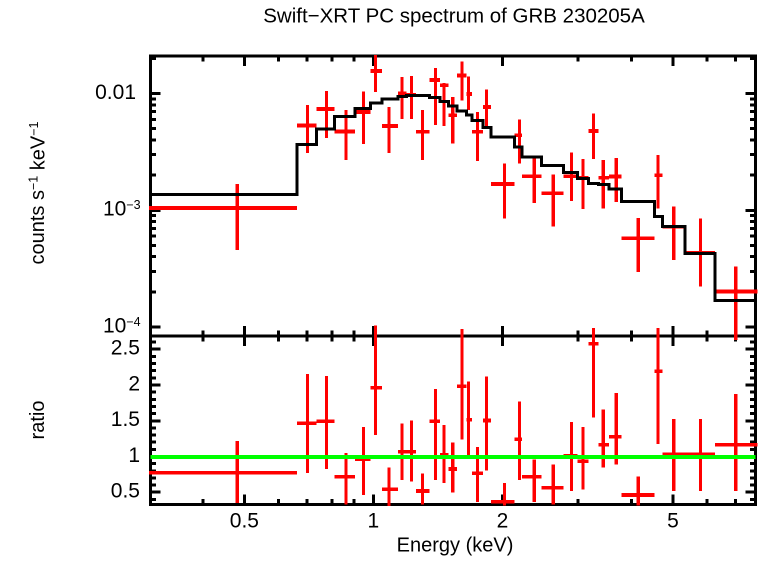 This screenshot has height=561, width=758. Describe the element at coordinates (38, 192) in the screenshot. I see `svg-text: counts s−1 keV−1` at that location.